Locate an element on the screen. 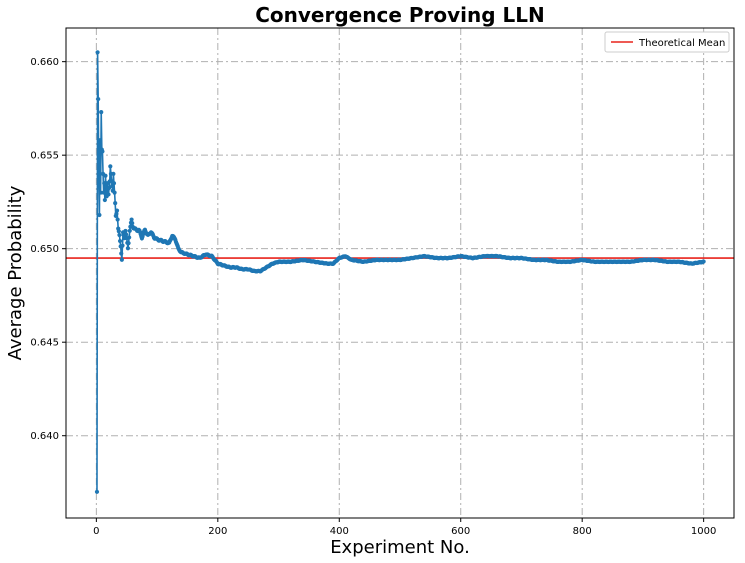  y-tick-label: 0.655 is located at coordinates (44, 156).